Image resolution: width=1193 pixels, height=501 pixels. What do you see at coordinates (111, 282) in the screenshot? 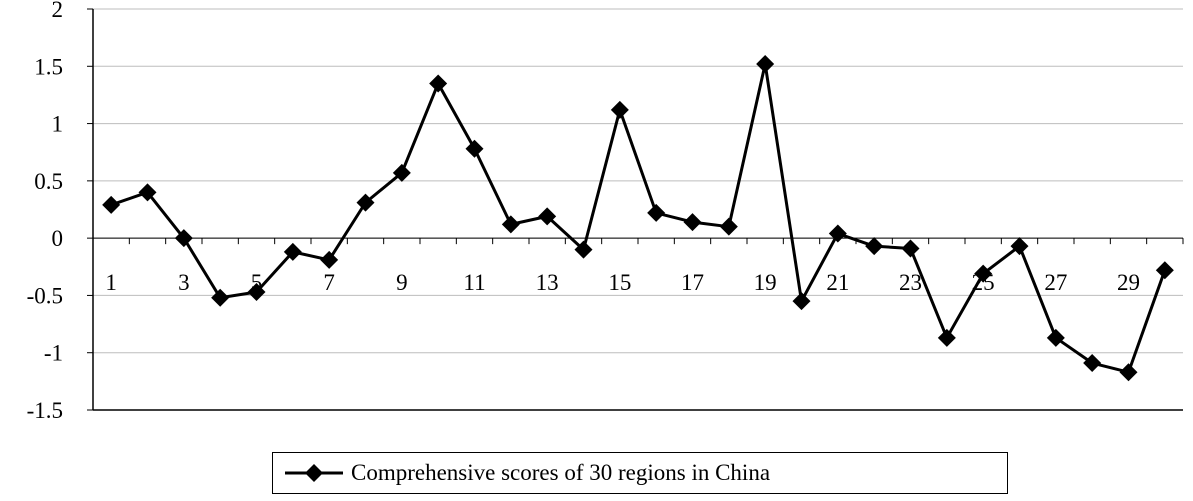
I see `x-tick-label: 1` at bounding box center [111, 282].